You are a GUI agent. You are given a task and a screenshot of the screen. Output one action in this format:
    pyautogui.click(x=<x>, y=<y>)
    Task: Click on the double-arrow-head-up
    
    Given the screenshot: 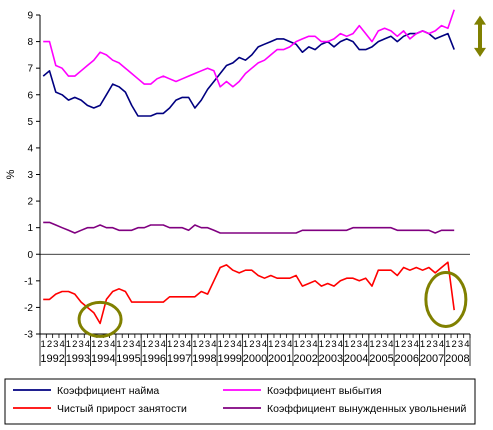 What is the action you would take?
    pyautogui.click(x=480, y=20)
    